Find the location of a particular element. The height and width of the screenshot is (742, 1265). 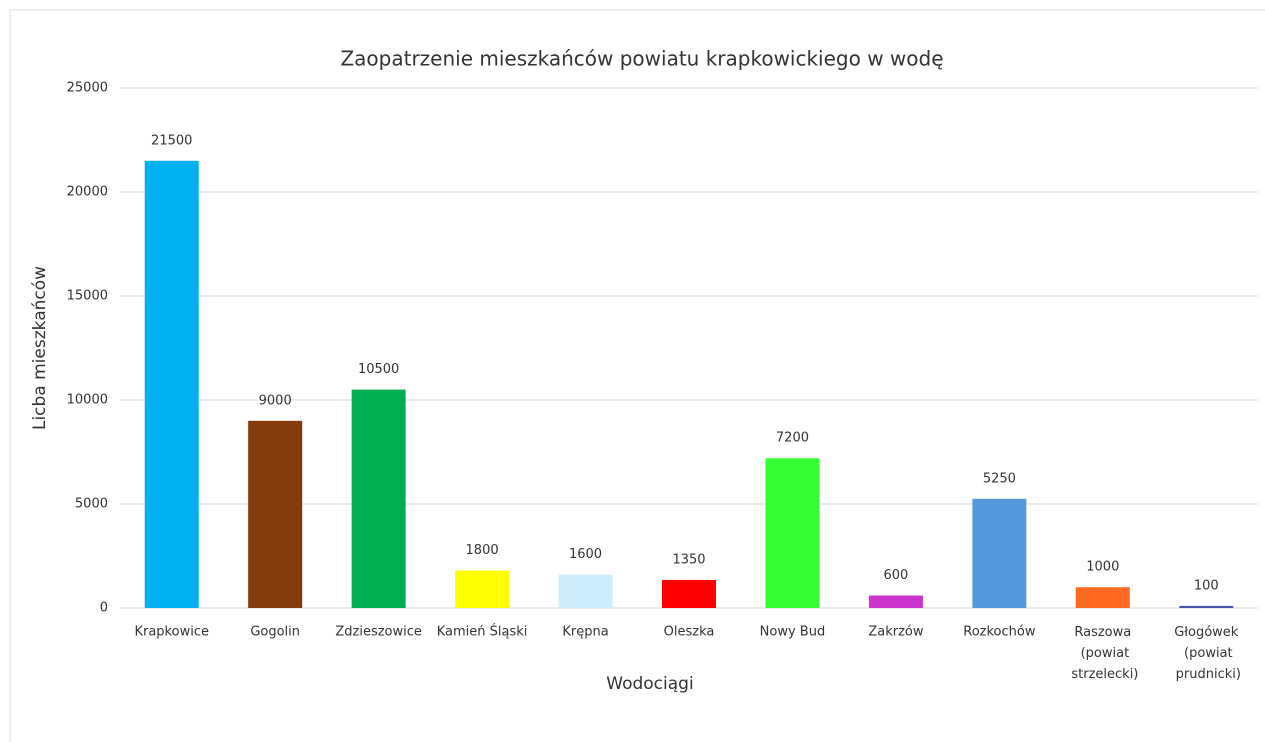

data-label: 9000 is located at coordinates (275, 400).